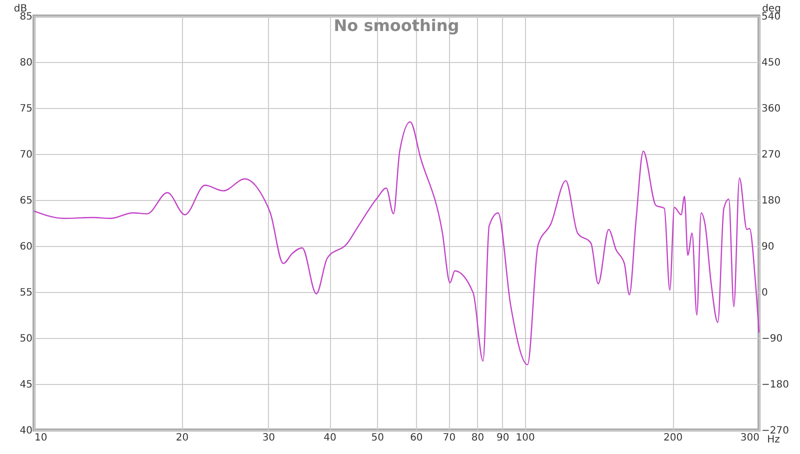 This screenshot has width=800, height=454. What do you see at coordinates (269, 438) in the screenshot?
I see `x-tick-label: 30` at bounding box center [269, 438].